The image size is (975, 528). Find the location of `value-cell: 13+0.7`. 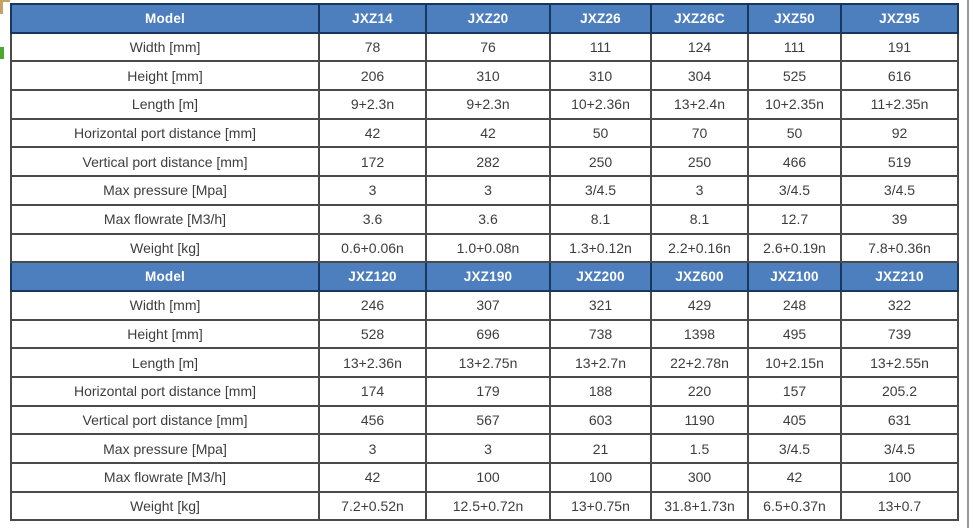

value-cell: 13+0.7 is located at coordinates (899, 506).